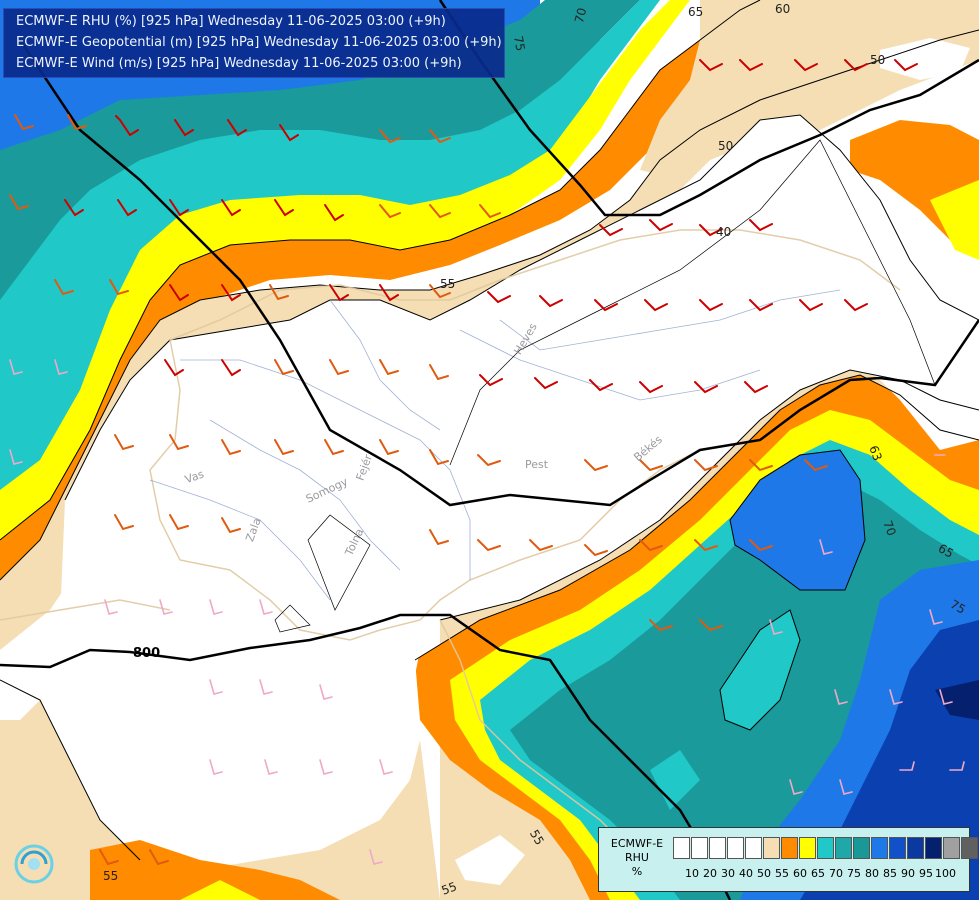  Describe the element at coordinates (957, 700) in the screenshot. I see `rhu-band-navy-se` at that location.